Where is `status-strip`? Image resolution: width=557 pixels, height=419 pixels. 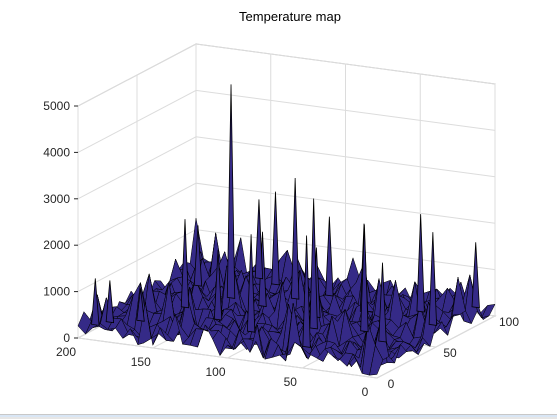 status-strip is located at coordinates (278, 416).